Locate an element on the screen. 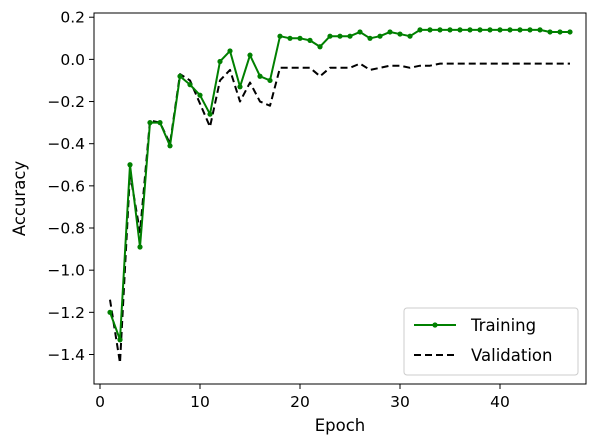 The height and width of the screenshot is (446, 598). legend: Training Validation is located at coordinates (491, 341).